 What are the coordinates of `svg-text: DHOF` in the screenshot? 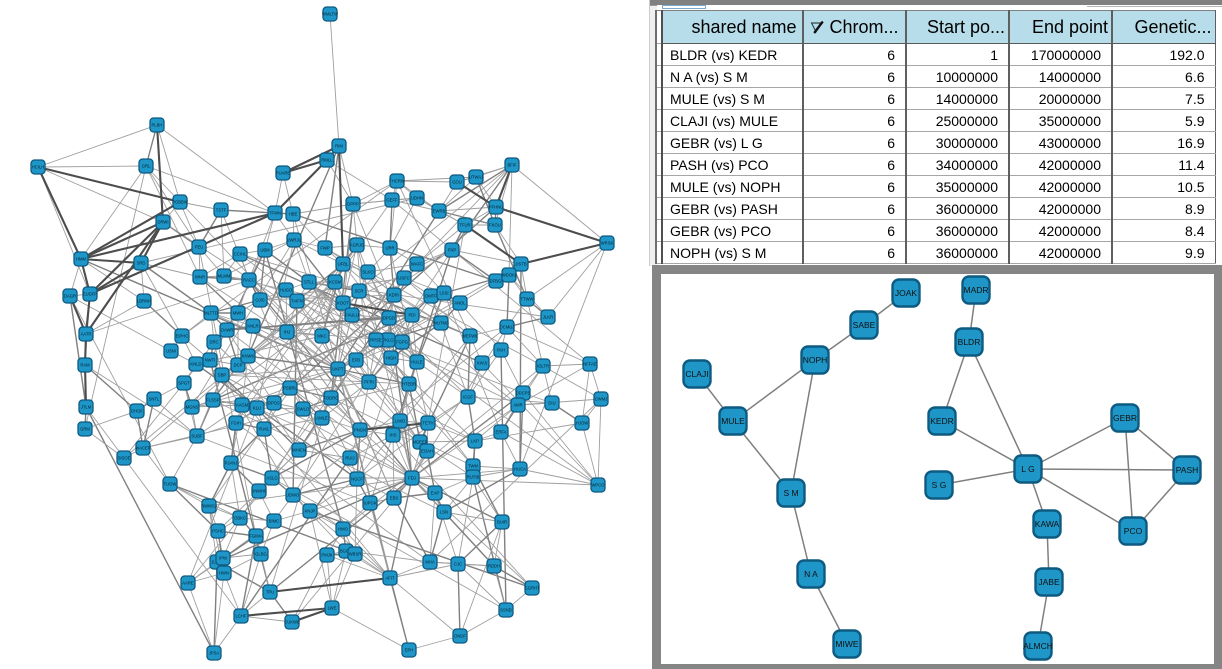 It's located at (137, 411).